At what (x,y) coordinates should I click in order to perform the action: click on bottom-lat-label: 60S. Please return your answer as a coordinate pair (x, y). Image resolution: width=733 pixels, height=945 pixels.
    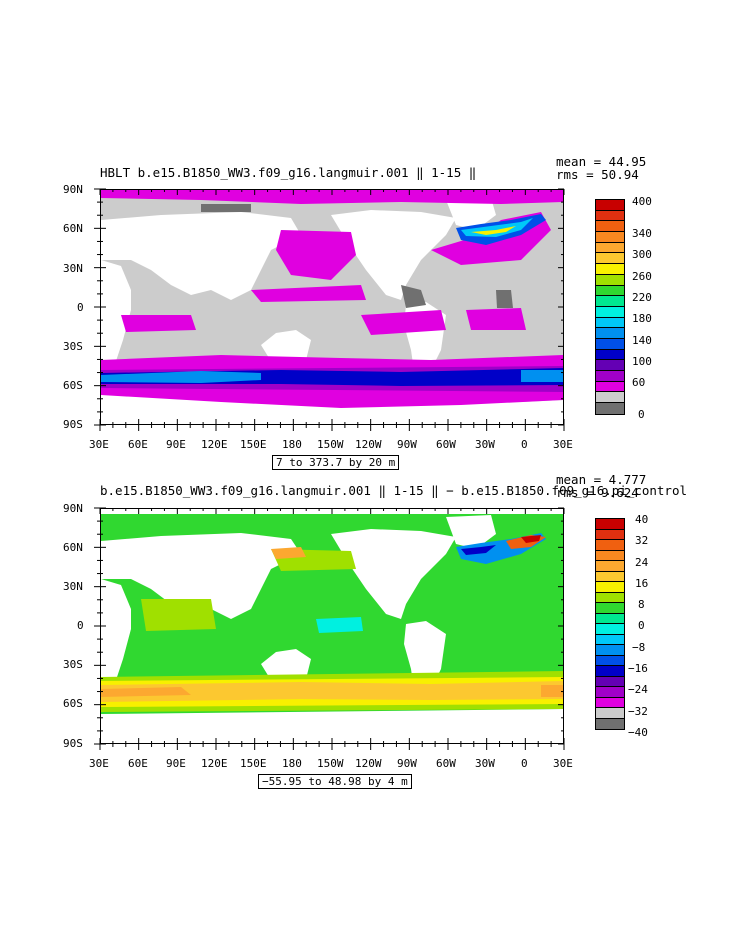
    Looking at the image, I should click on (73, 703).